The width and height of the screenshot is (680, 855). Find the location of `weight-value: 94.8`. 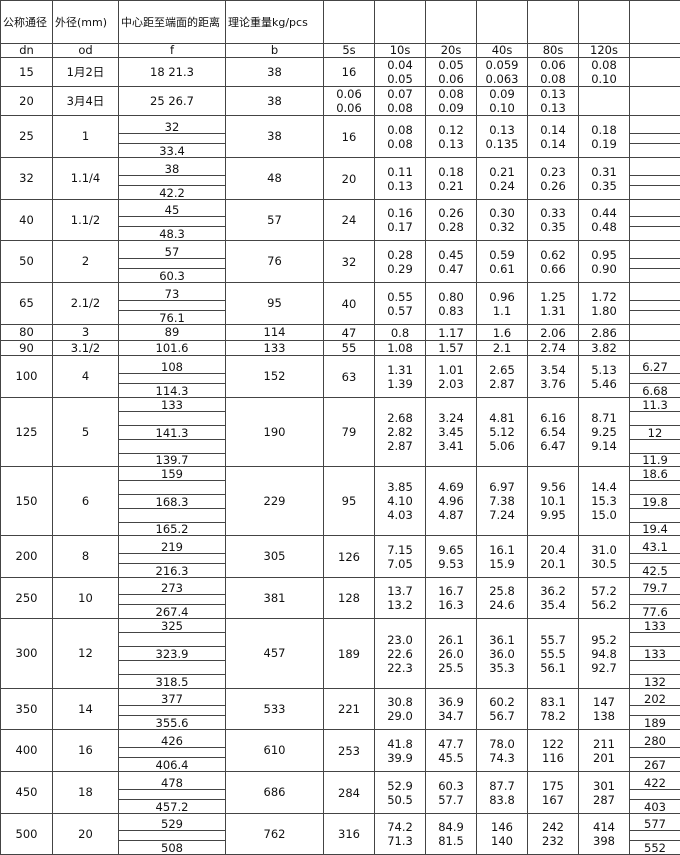

weight-value: 94.8 is located at coordinates (604, 654).